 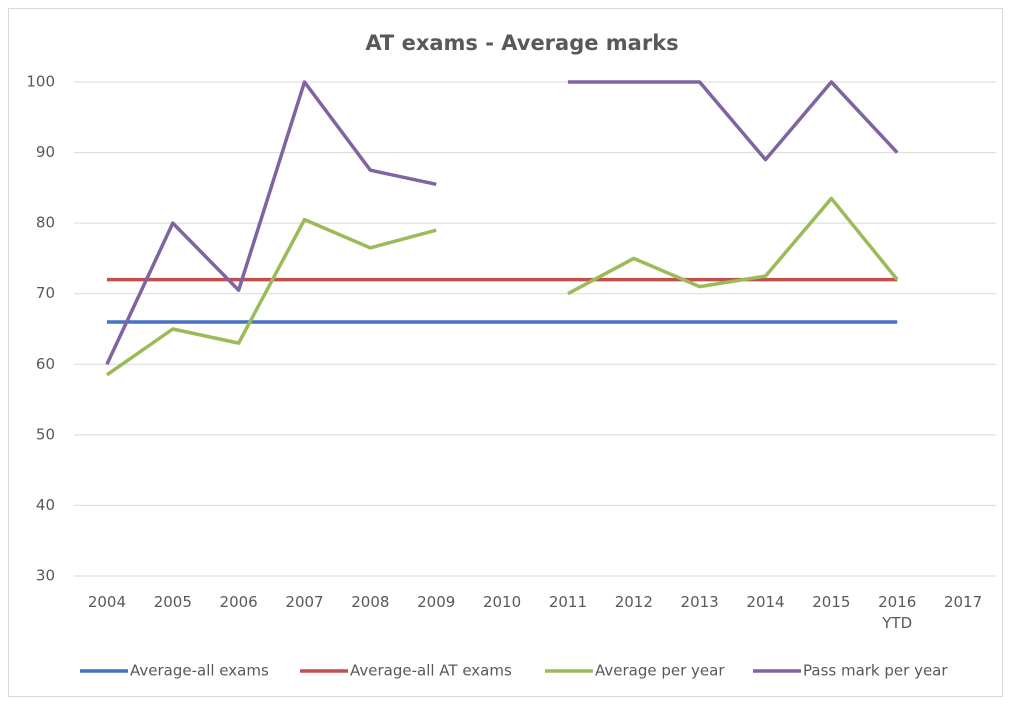 What do you see at coordinates (45, 576) in the screenshot?
I see `y-tick-label: 30` at bounding box center [45, 576].